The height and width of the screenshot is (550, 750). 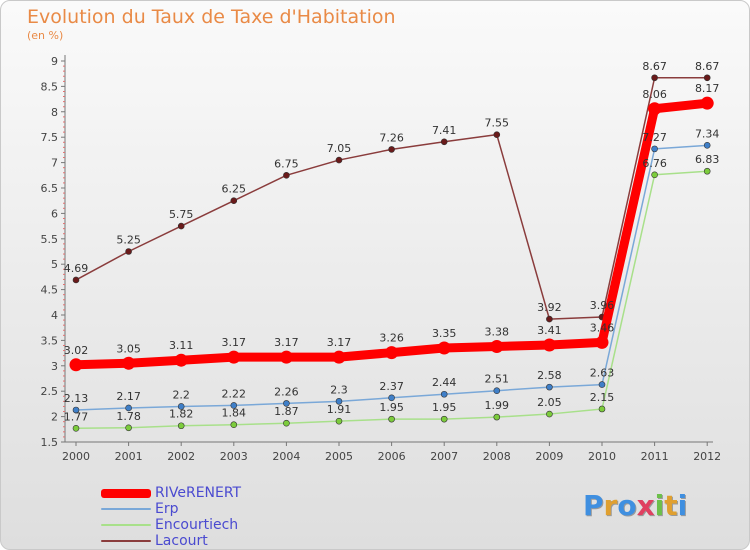 I want to click on data-label-erp: 2.58, so click(x=549, y=375).